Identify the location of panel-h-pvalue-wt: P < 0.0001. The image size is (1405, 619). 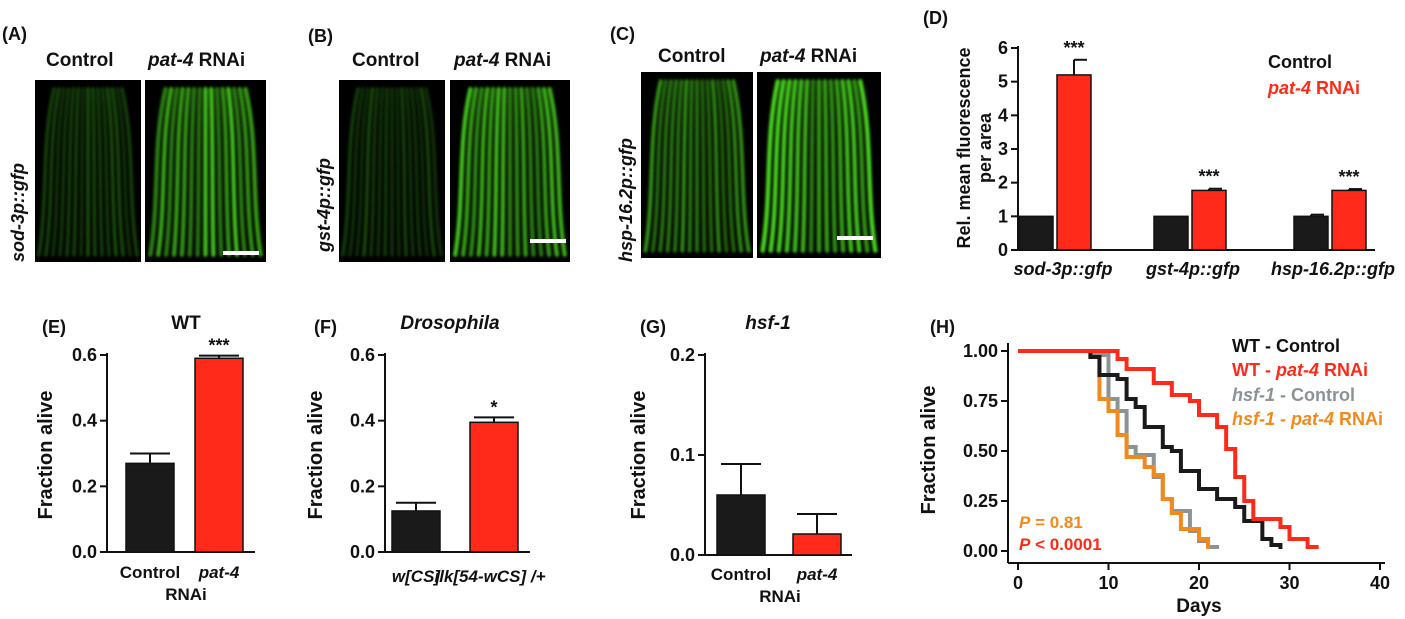
(1060, 544).